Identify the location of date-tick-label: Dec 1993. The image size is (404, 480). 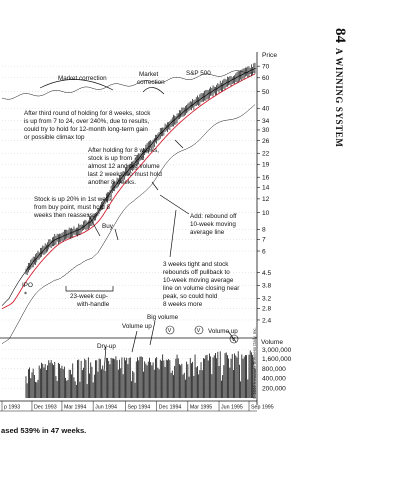
(45, 408).